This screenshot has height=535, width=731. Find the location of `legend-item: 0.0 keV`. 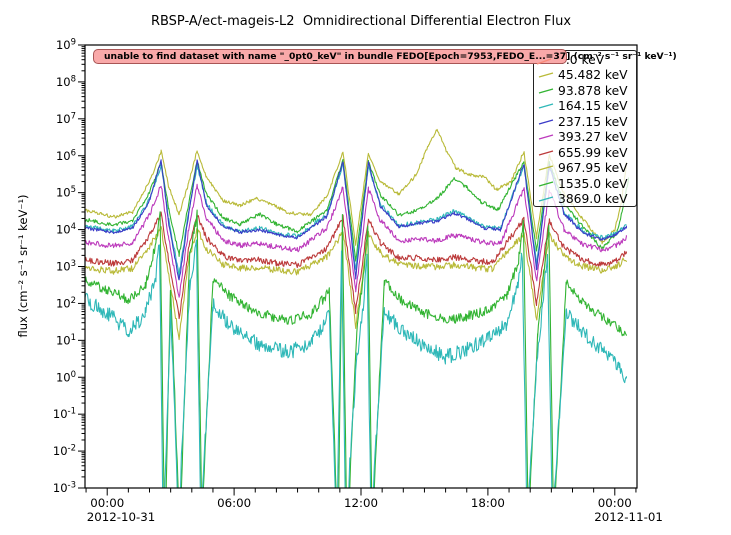

legend-item: 0.0 keV is located at coordinates (587, 60).